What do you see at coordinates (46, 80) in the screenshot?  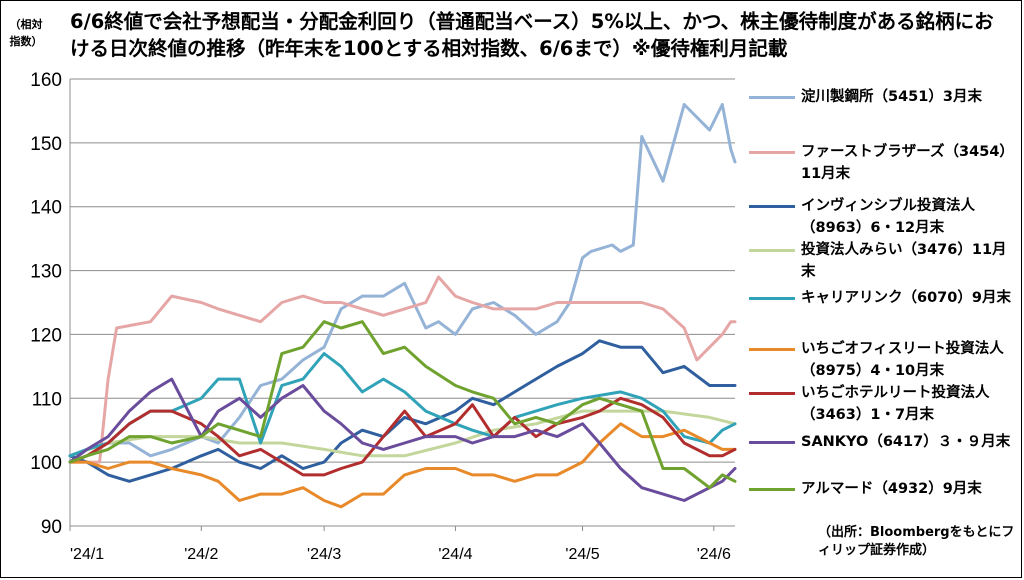 I see `y-tick-label-7: 160` at bounding box center [46, 80].